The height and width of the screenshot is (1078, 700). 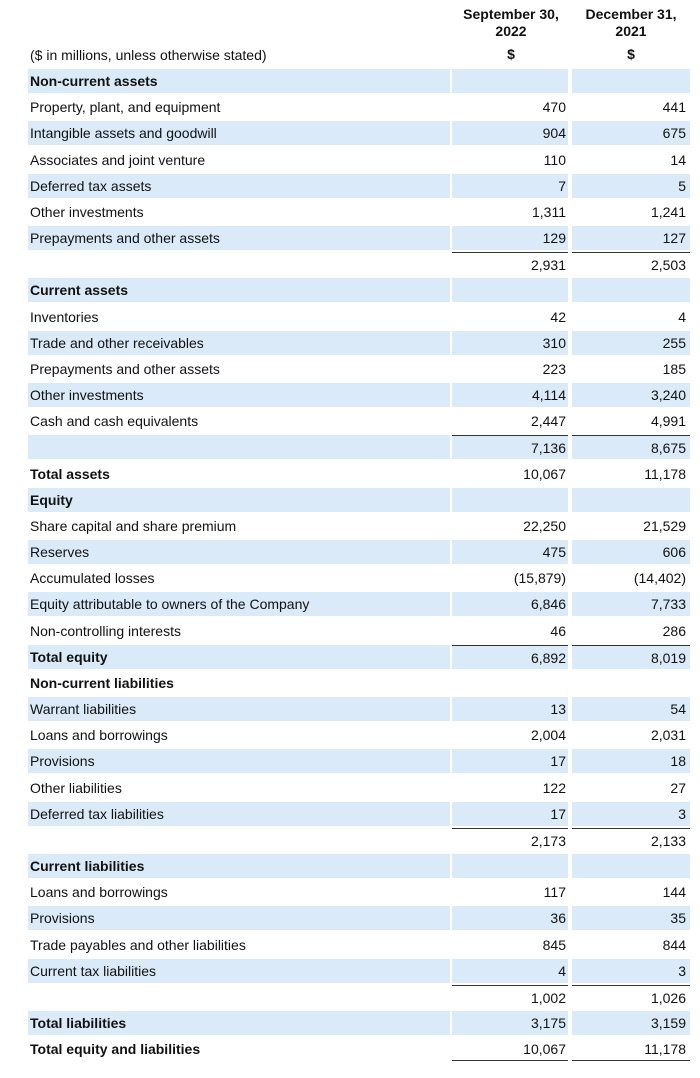 I want to click on row-label: Equity, so click(x=239, y=499).